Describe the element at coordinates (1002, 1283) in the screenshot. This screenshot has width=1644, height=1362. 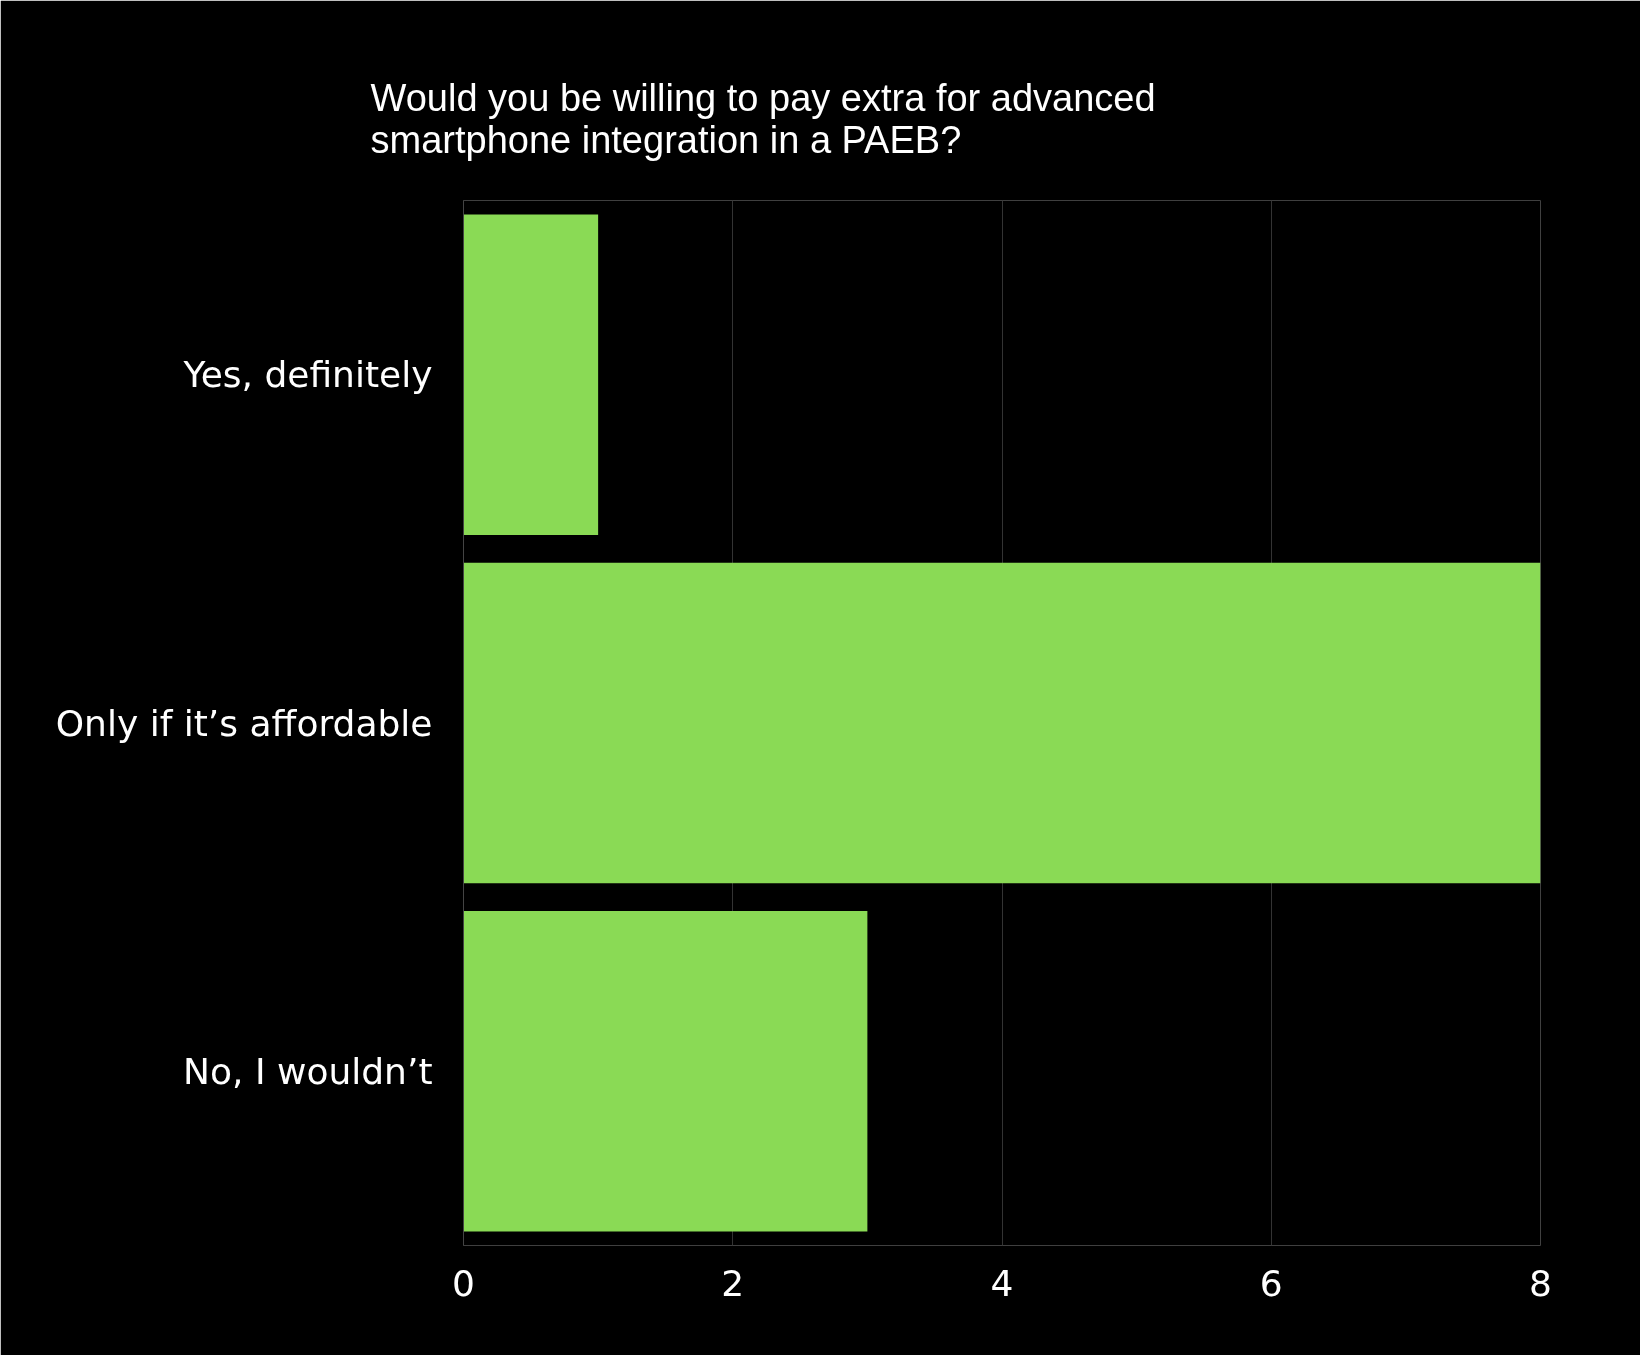
I see `x-tick-label: 4` at that location.